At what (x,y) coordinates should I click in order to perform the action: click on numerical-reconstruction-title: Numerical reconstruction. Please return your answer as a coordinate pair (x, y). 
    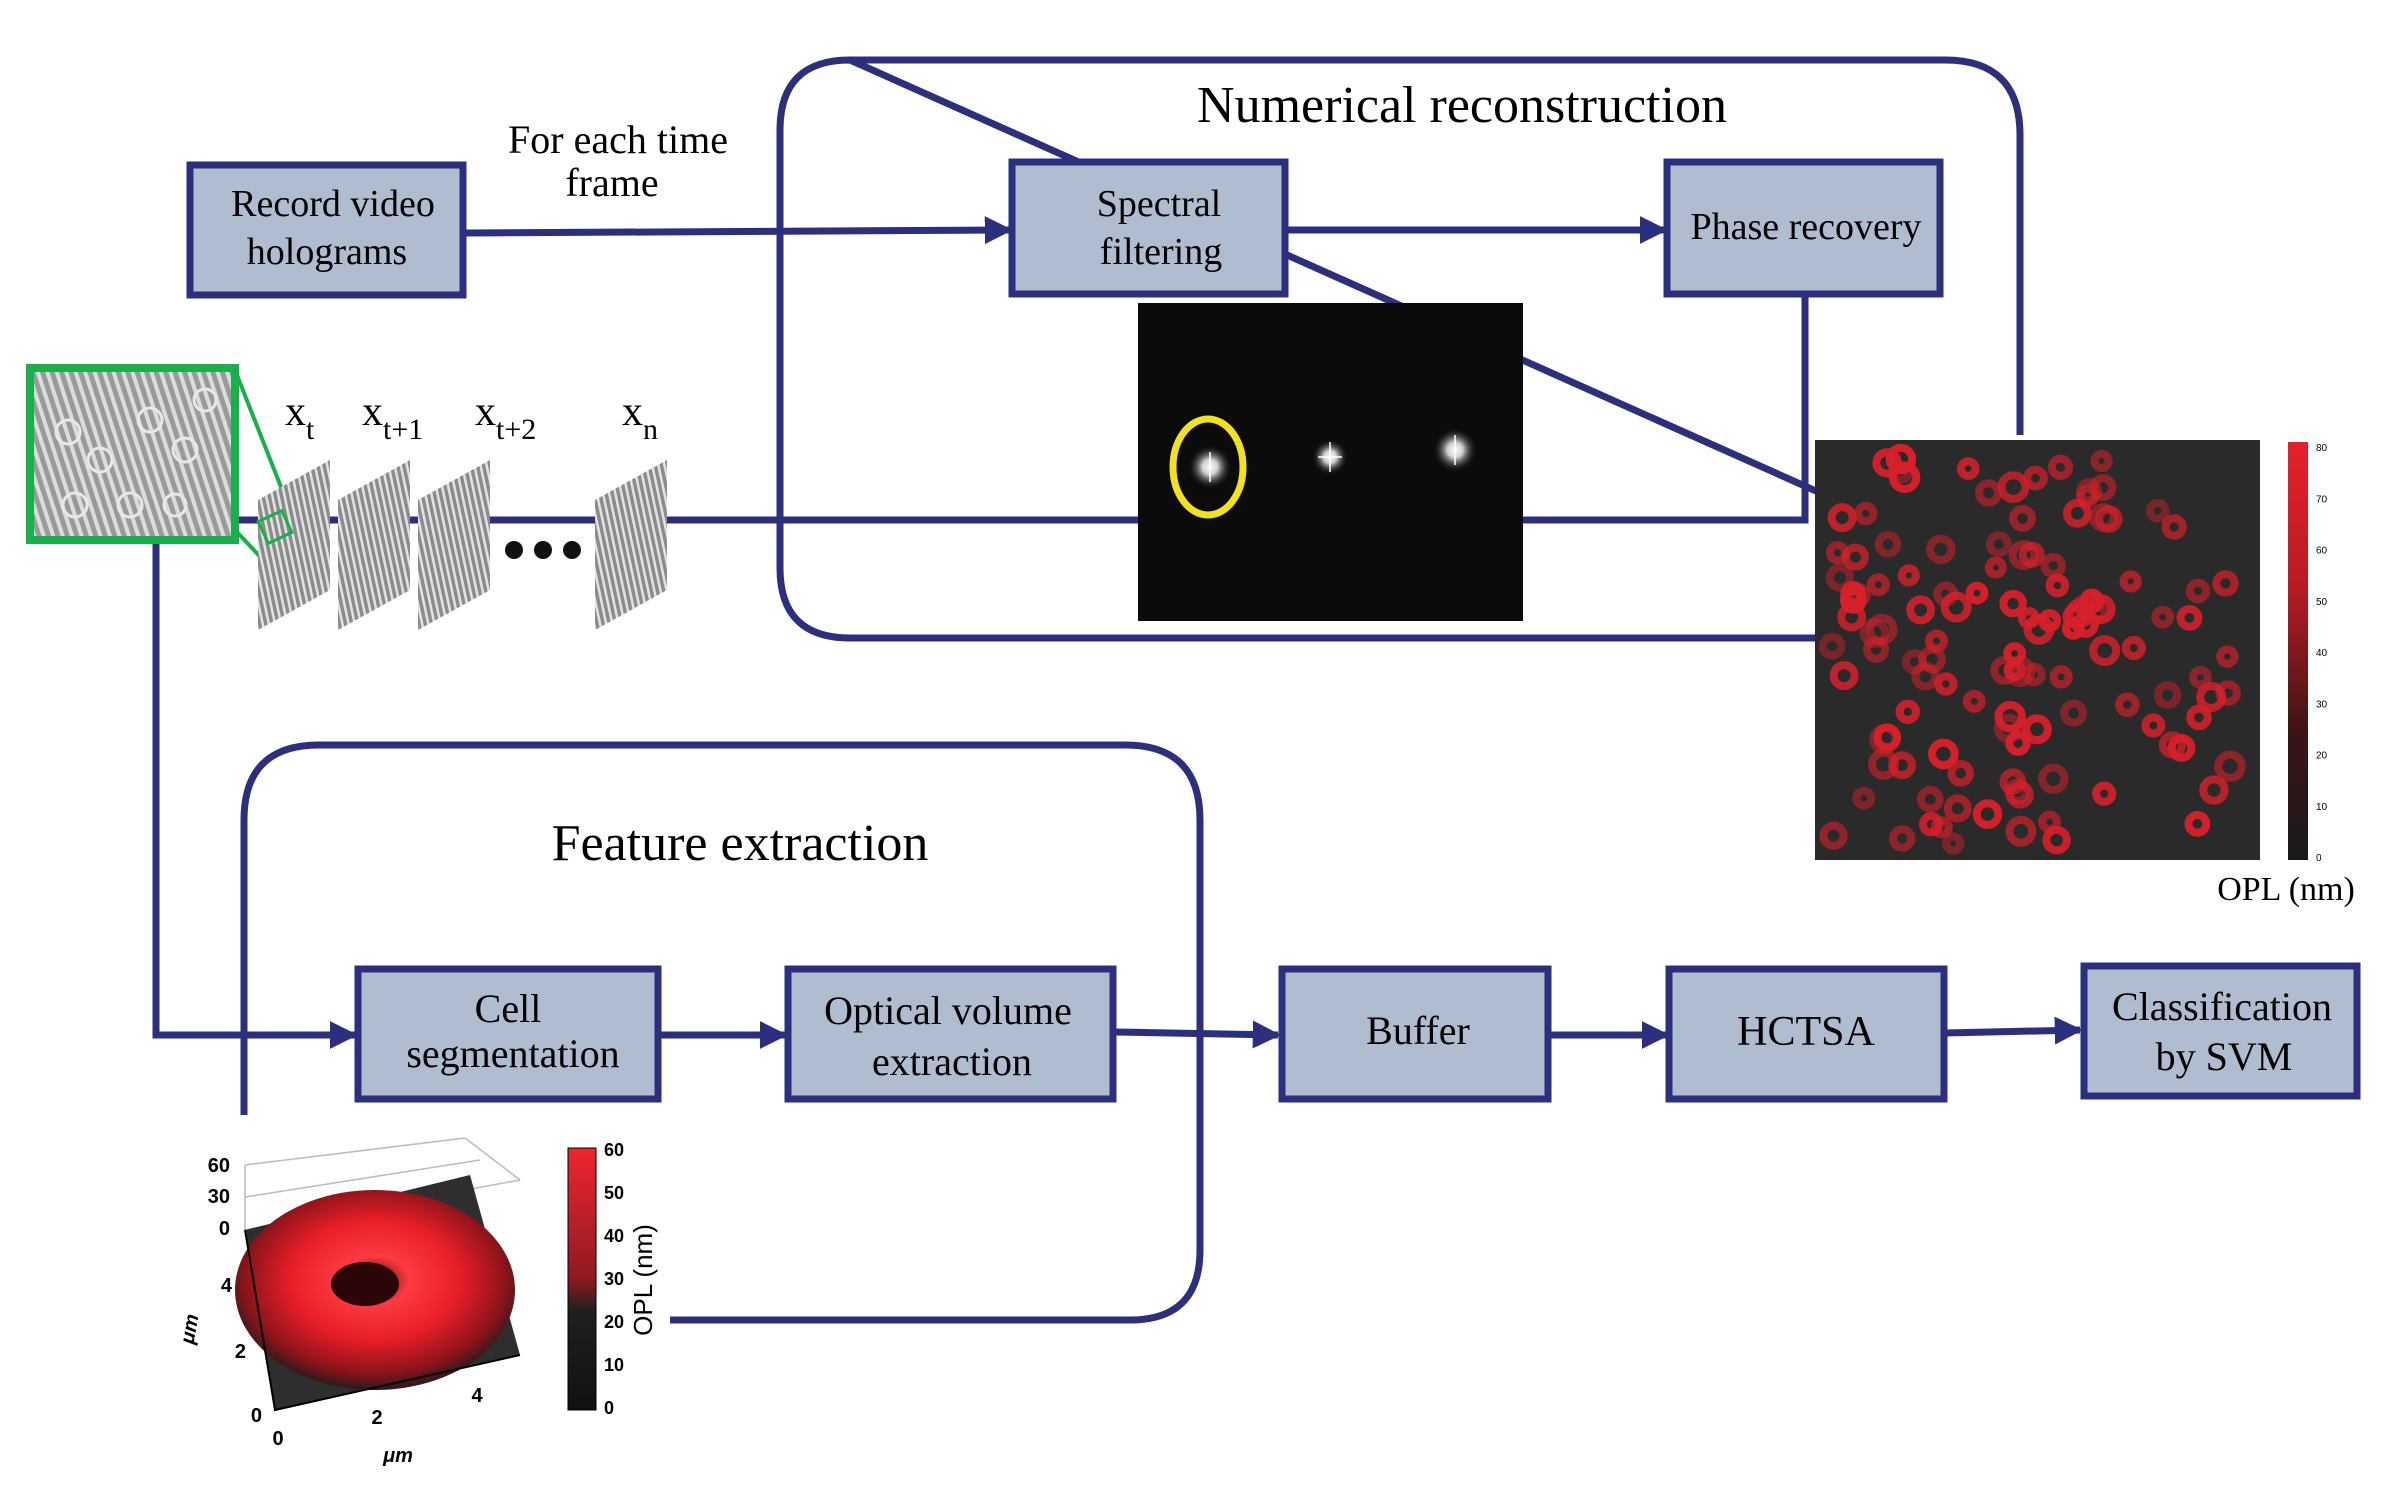
    Looking at the image, I should click on (1462, 105).